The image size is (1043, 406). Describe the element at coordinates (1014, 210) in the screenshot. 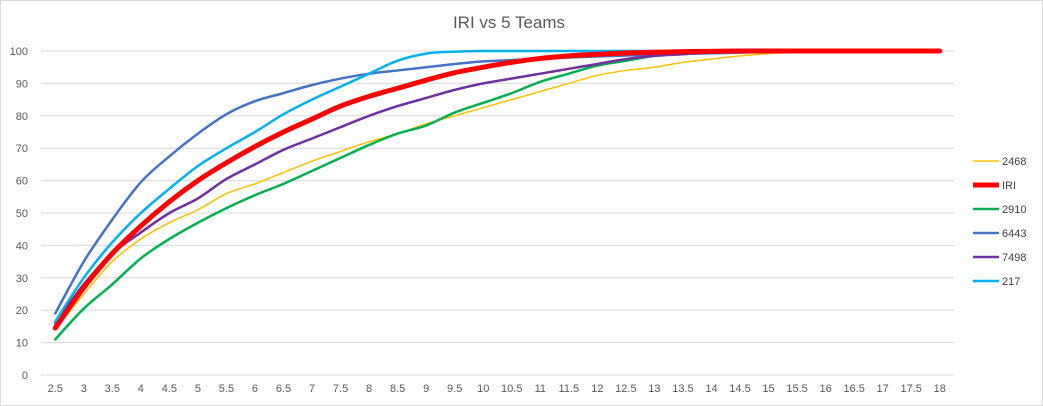

I see `legend-label: 2910` at that location.